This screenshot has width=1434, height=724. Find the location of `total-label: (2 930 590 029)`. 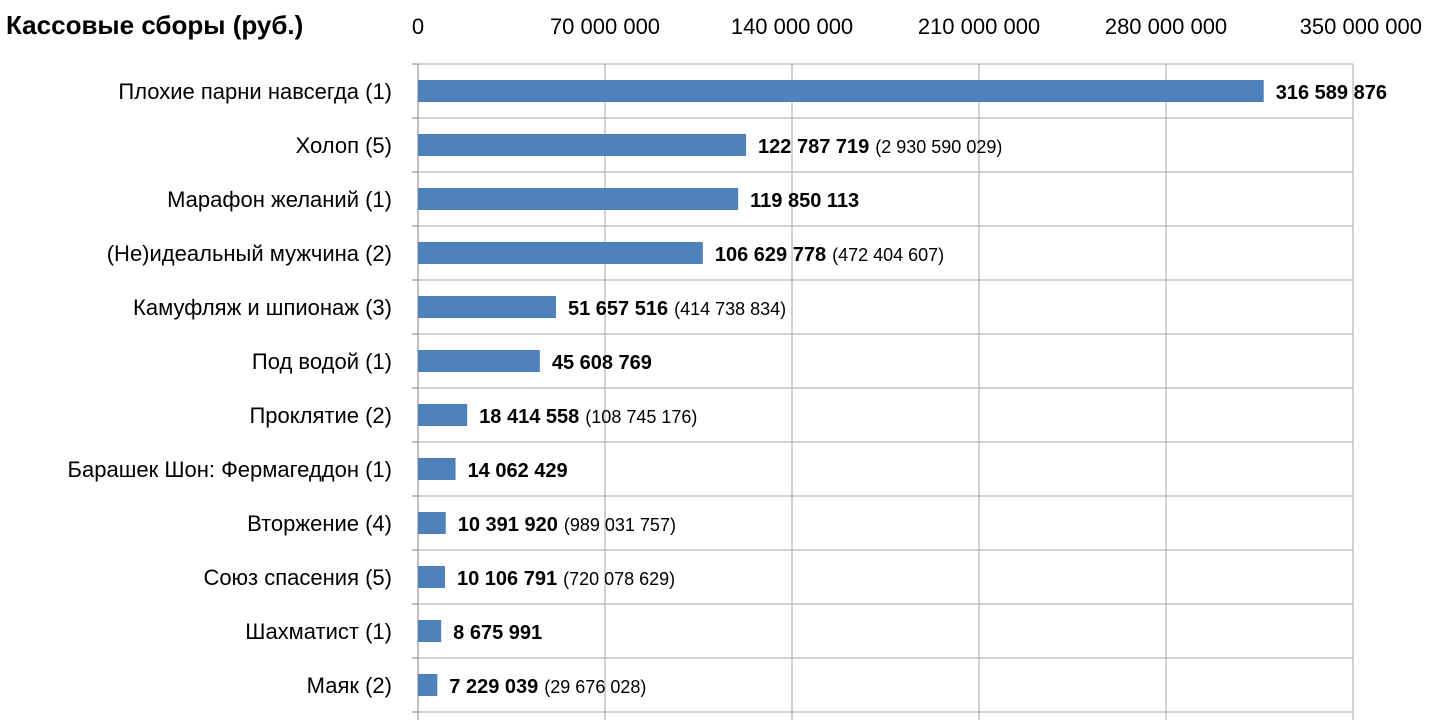

total-label: (2 930 590 029) is located at coordinates (938, 147).